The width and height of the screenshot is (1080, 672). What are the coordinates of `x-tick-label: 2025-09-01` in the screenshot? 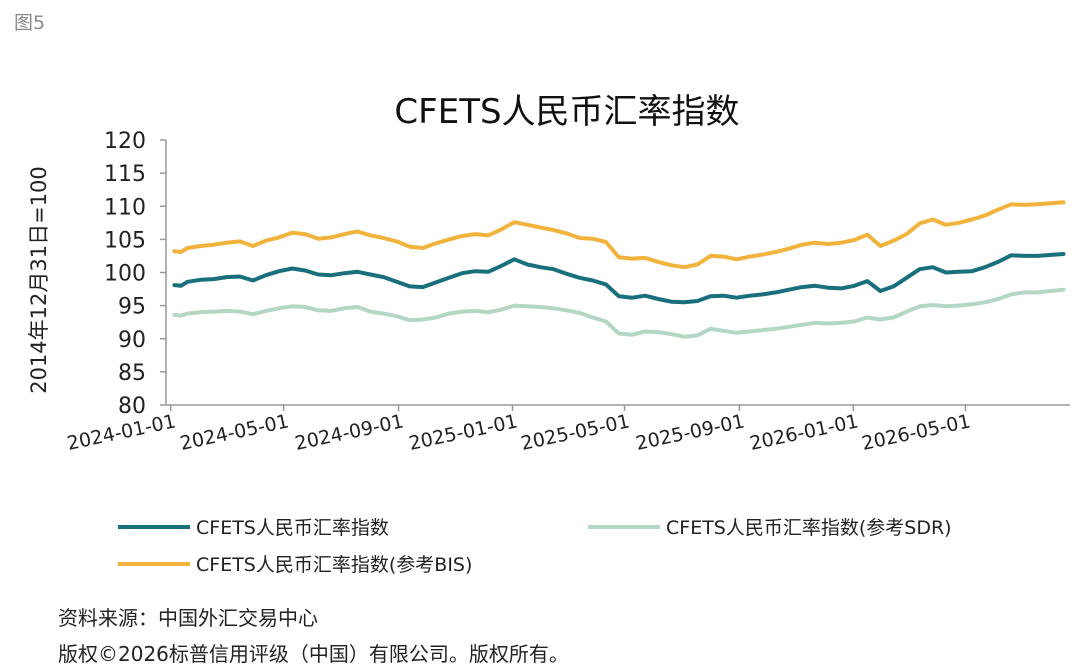 It's located at (690, 432).